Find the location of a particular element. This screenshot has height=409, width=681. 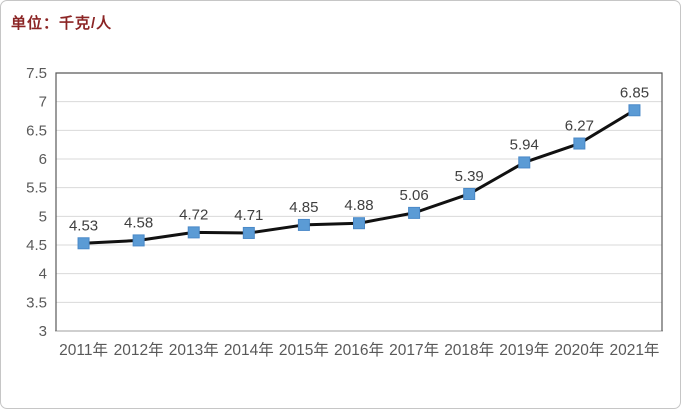

data-label: 4.71 is located at coordinates (248, 215).